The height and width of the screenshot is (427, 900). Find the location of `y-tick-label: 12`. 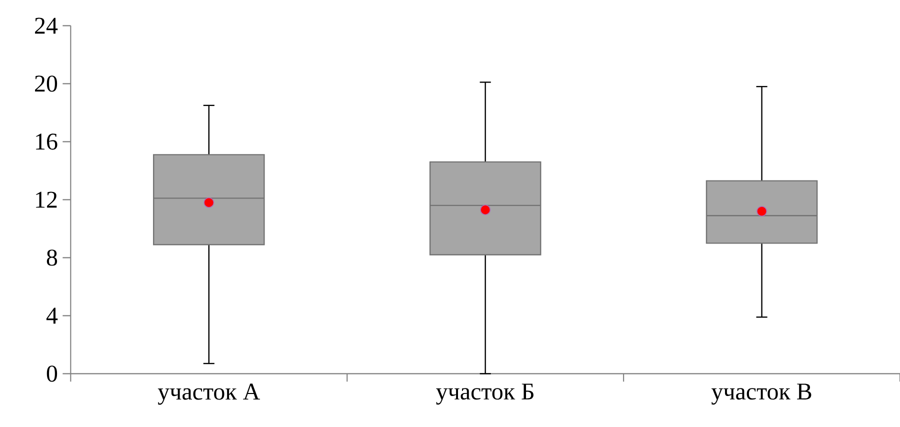

y-tick-label: 12 is located at coordinates (46, 200).